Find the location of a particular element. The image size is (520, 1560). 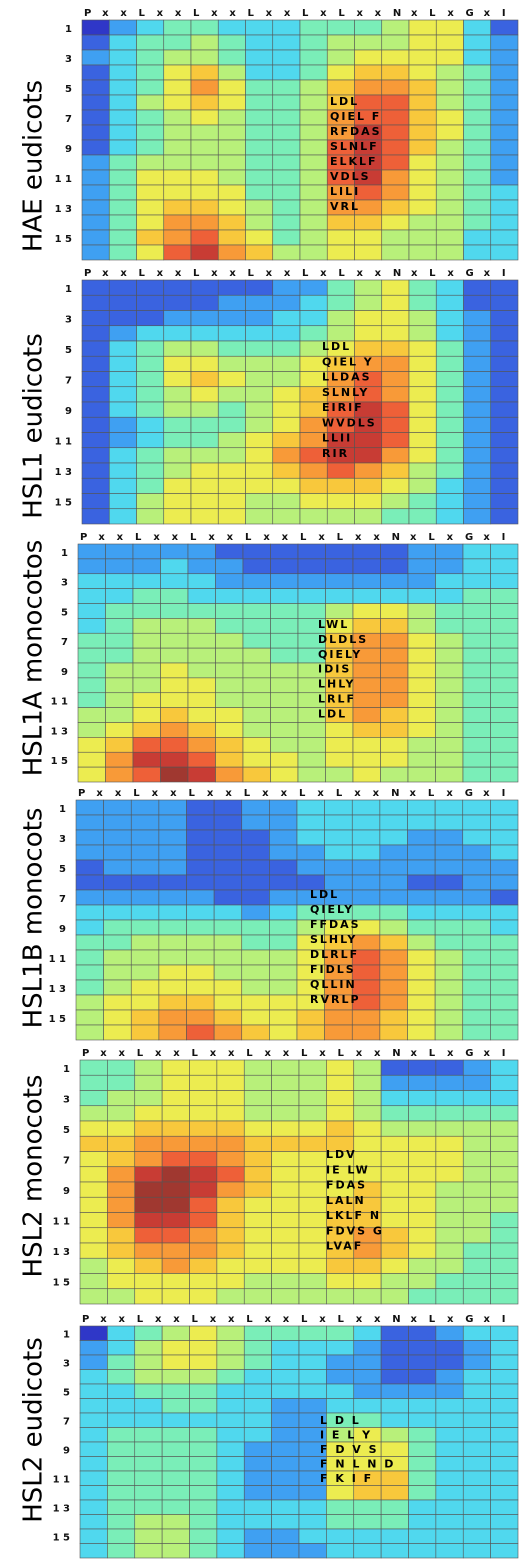

column-label: L is located at coordinates (193, 537).